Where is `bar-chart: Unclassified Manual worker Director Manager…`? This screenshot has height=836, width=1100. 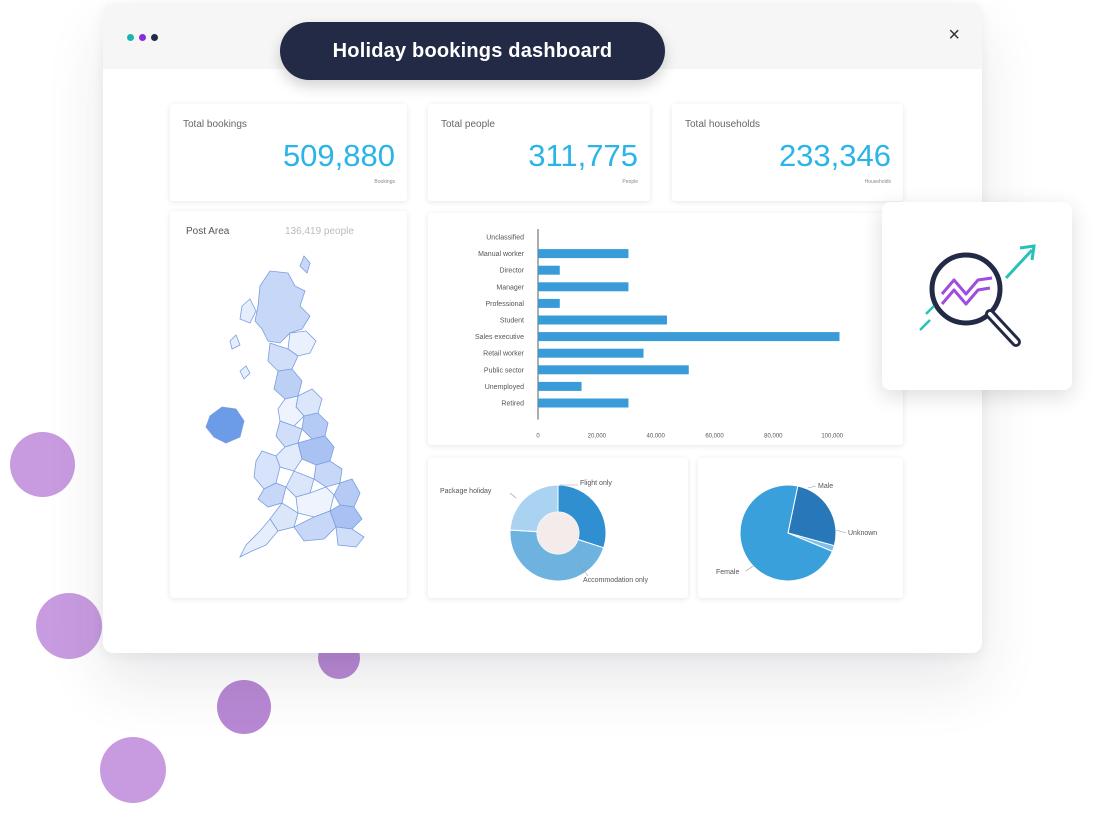
bar-chart: Unclassified Manual worker Director Manager… is located at coordinates (659, 334).